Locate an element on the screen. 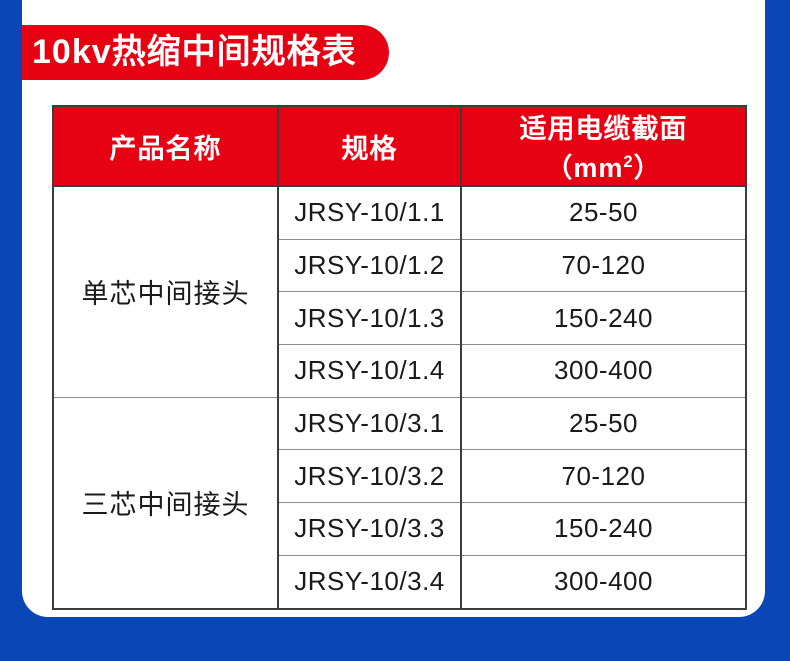 Image resolution: width=790 pixels, height=661 pixels. header-spec: 规格 is located at coordinates (369, 146).